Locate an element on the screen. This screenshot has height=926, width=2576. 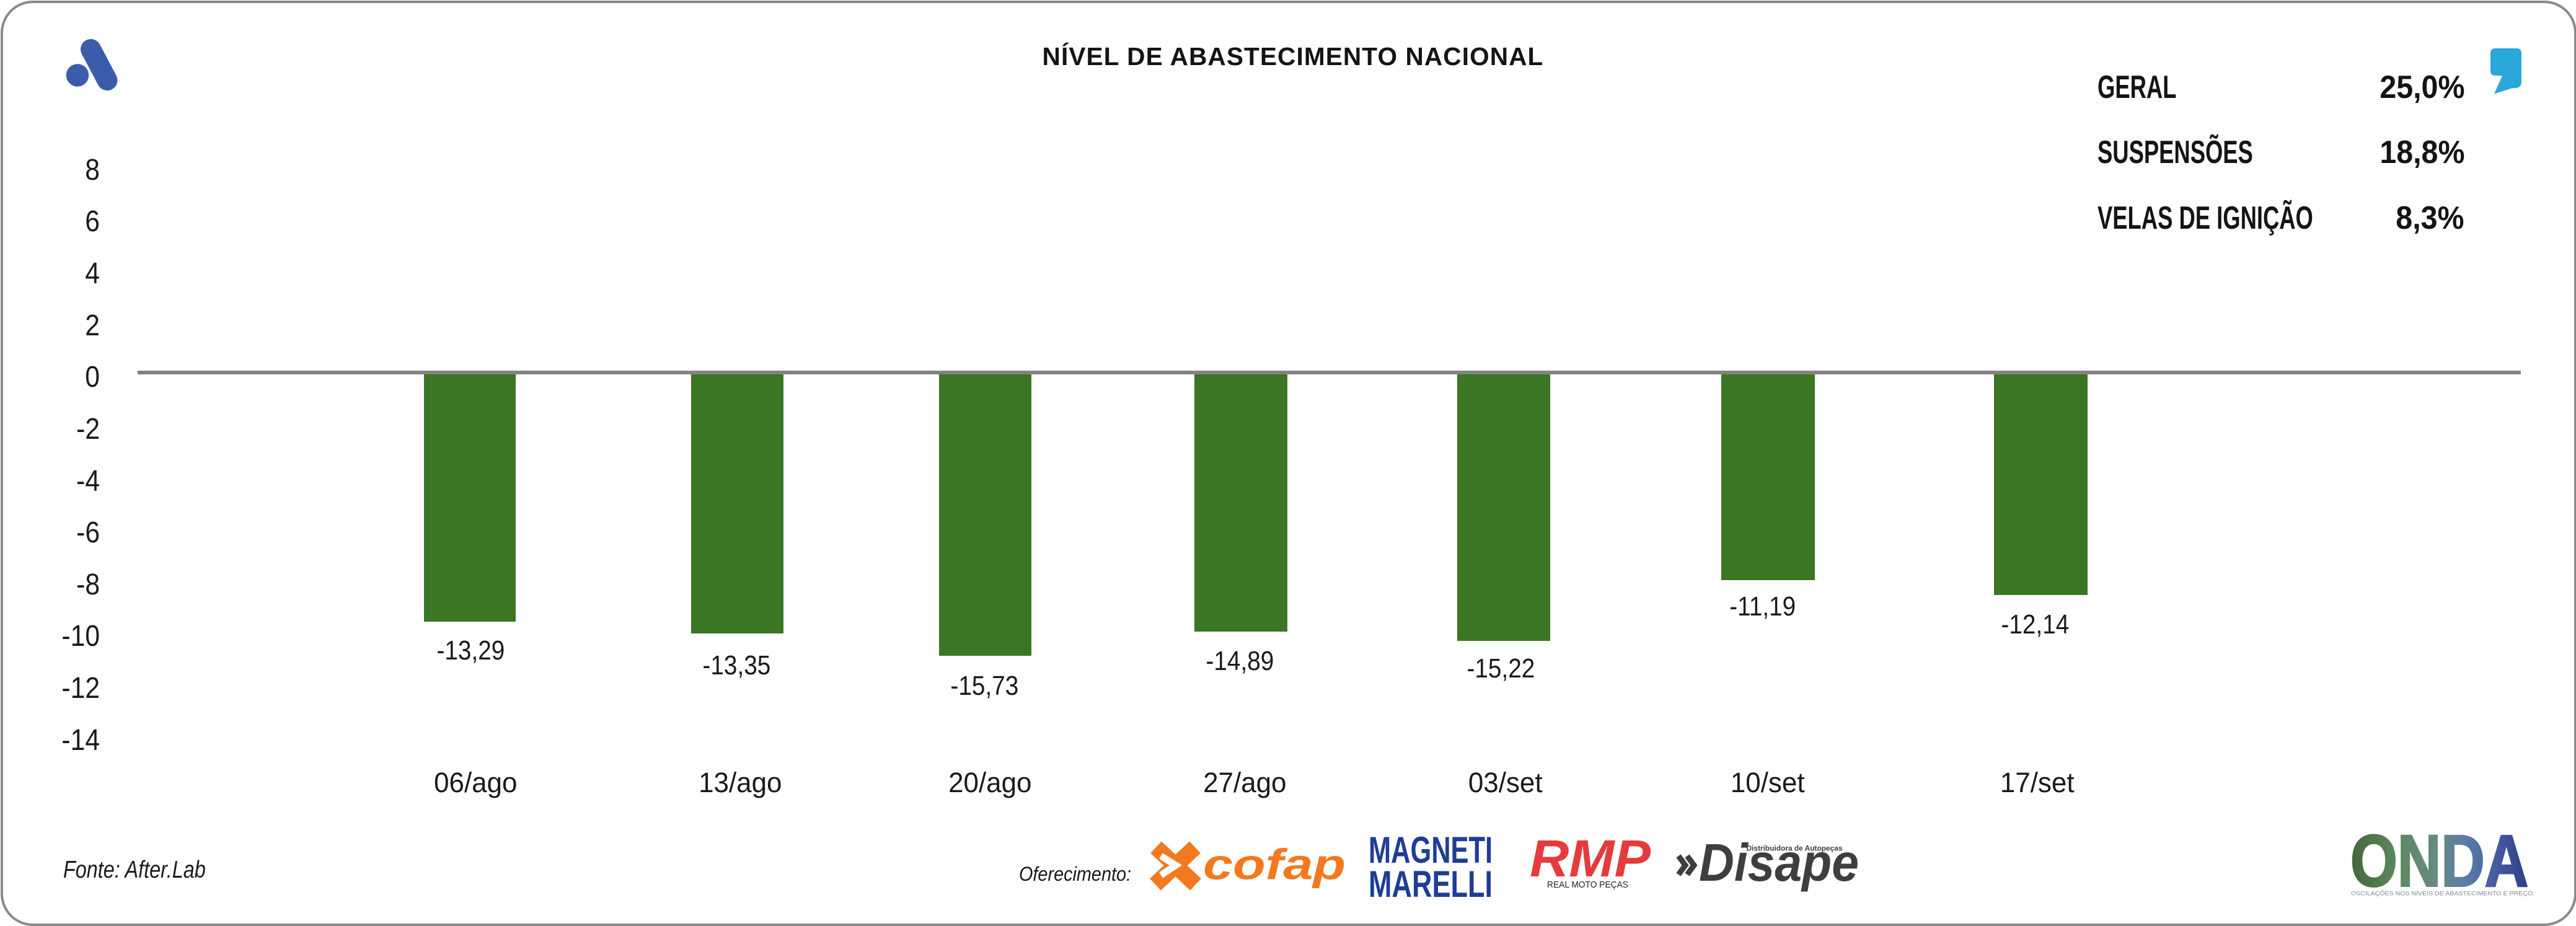
svg-text: cofap is located at coordinates (1274, 865).